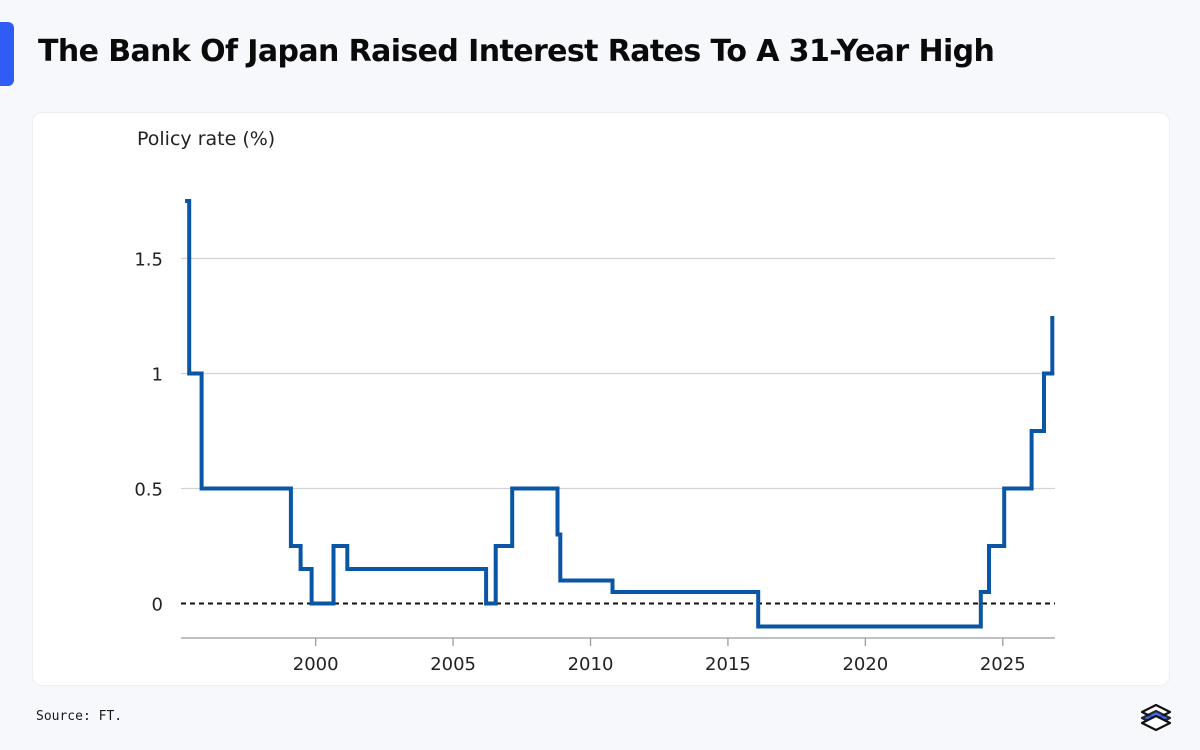 This screenshot has height=750, width=1200. I want to click on x-tick-label: 2000, so click(316, 664).